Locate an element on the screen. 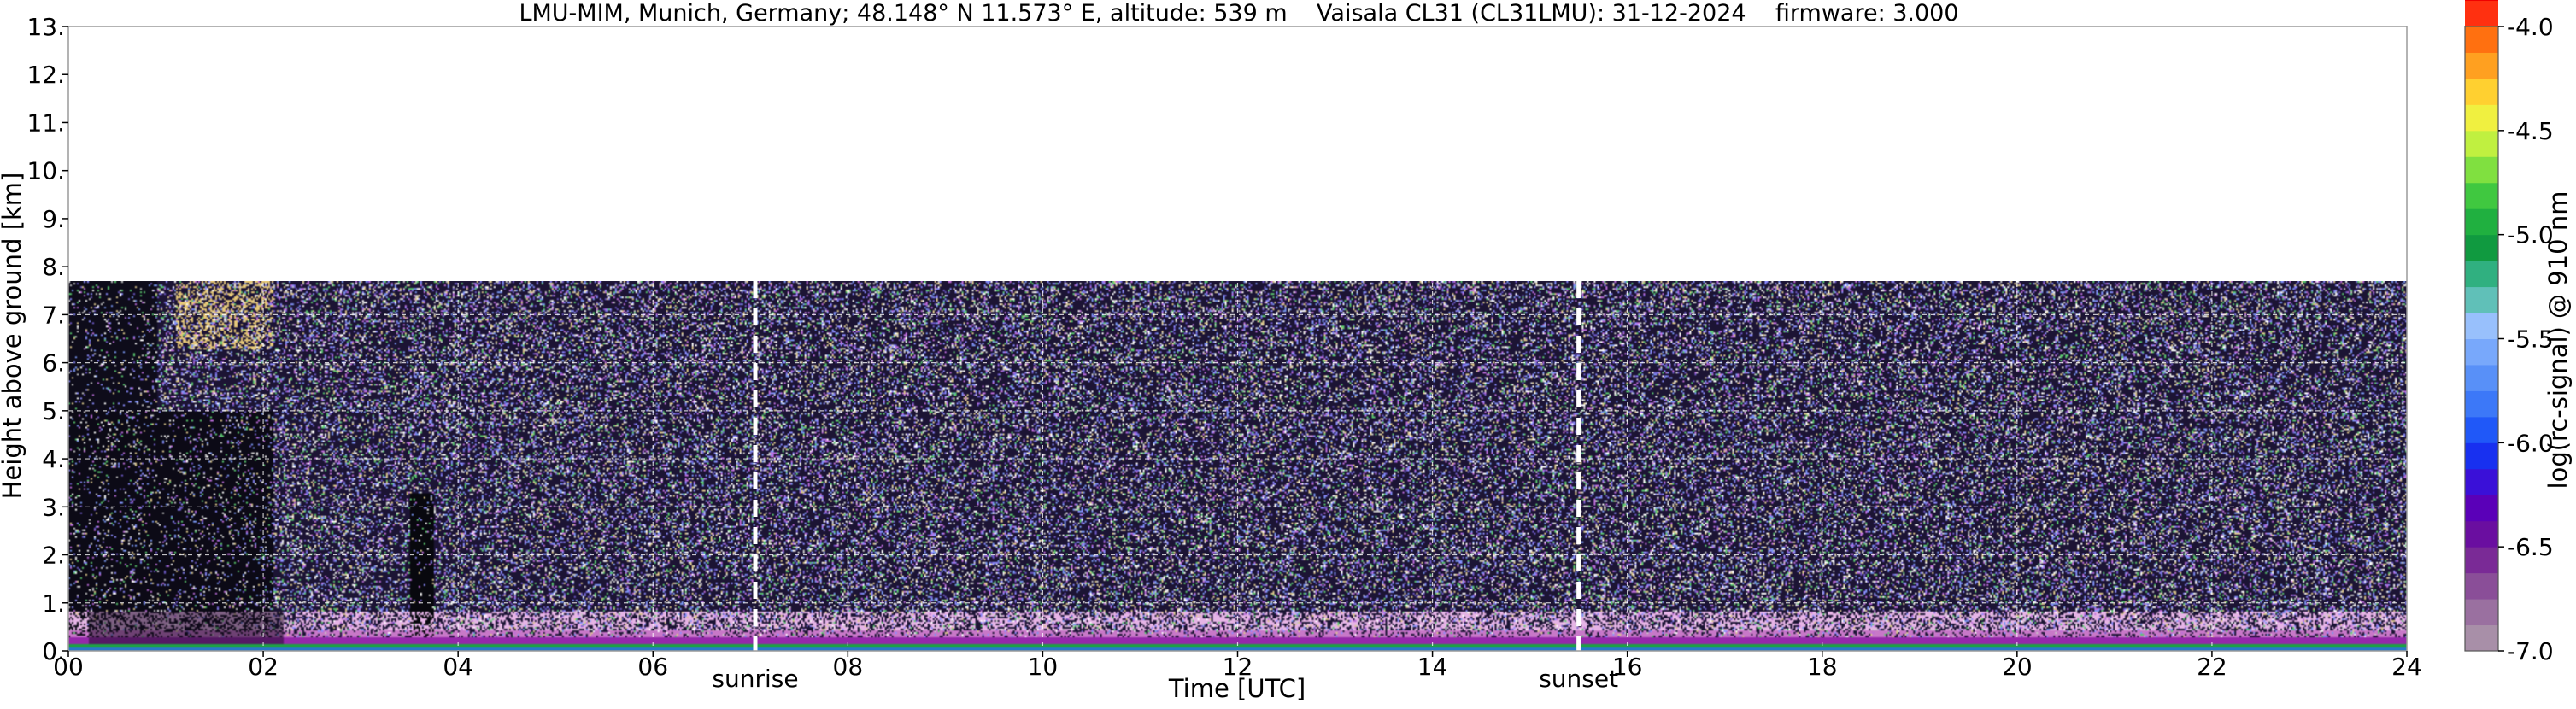 The width and height of the screenshot is (2576, 709). y-tick-label: 8. is located at coordinates (53, 267).